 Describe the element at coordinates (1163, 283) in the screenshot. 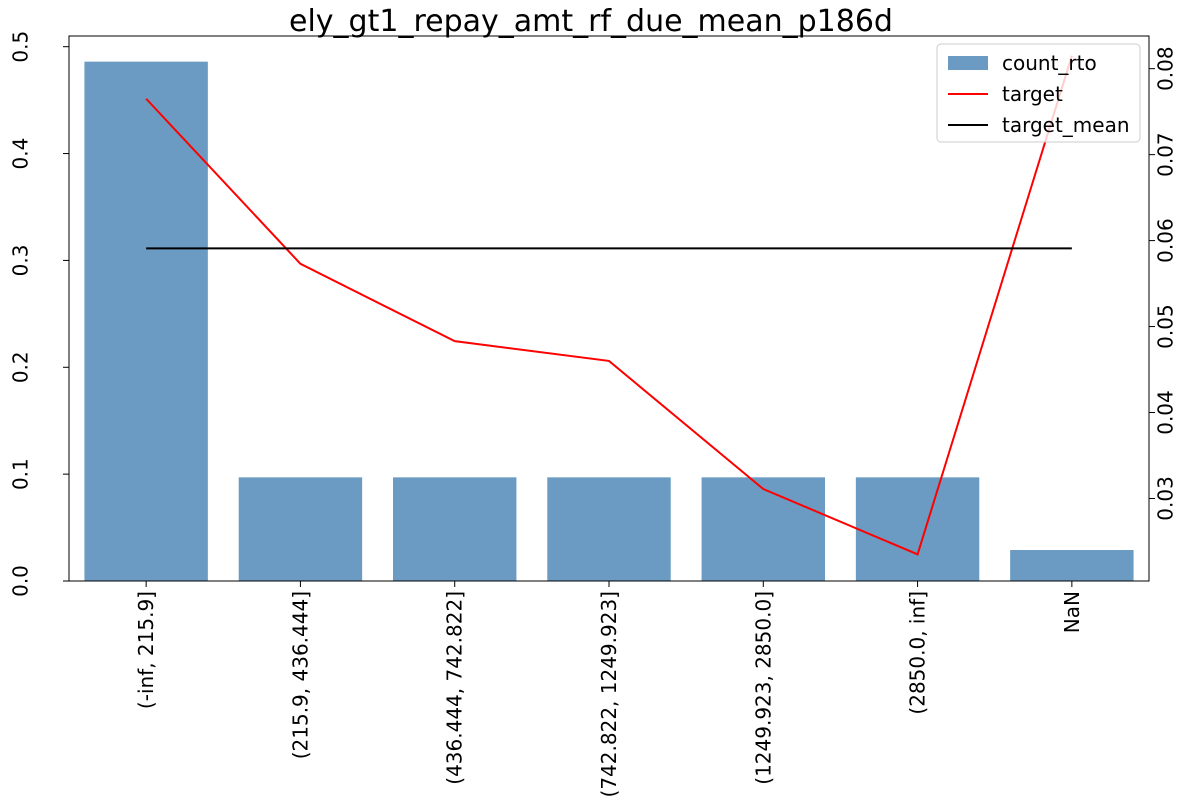

I see `right-y-axis: 0.03 0.04 0.05 0.06 0.07 0.08` at that location.